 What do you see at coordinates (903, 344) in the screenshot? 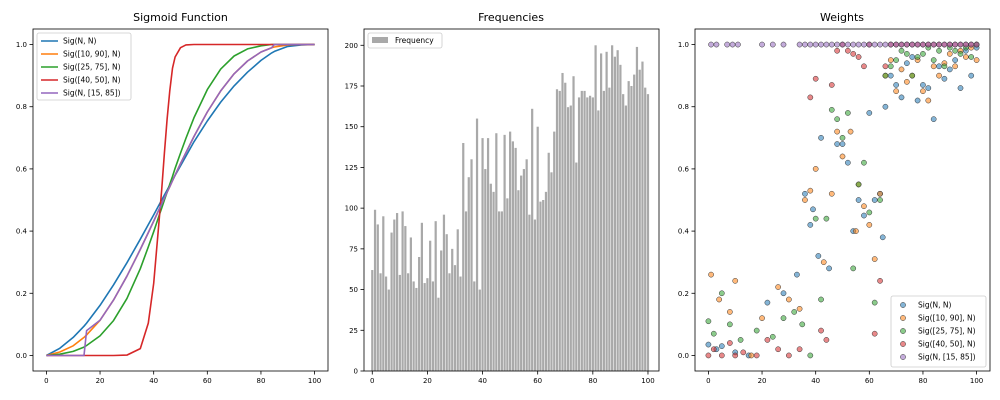
I see `legend-swatch` at bounding box center [903, 344].